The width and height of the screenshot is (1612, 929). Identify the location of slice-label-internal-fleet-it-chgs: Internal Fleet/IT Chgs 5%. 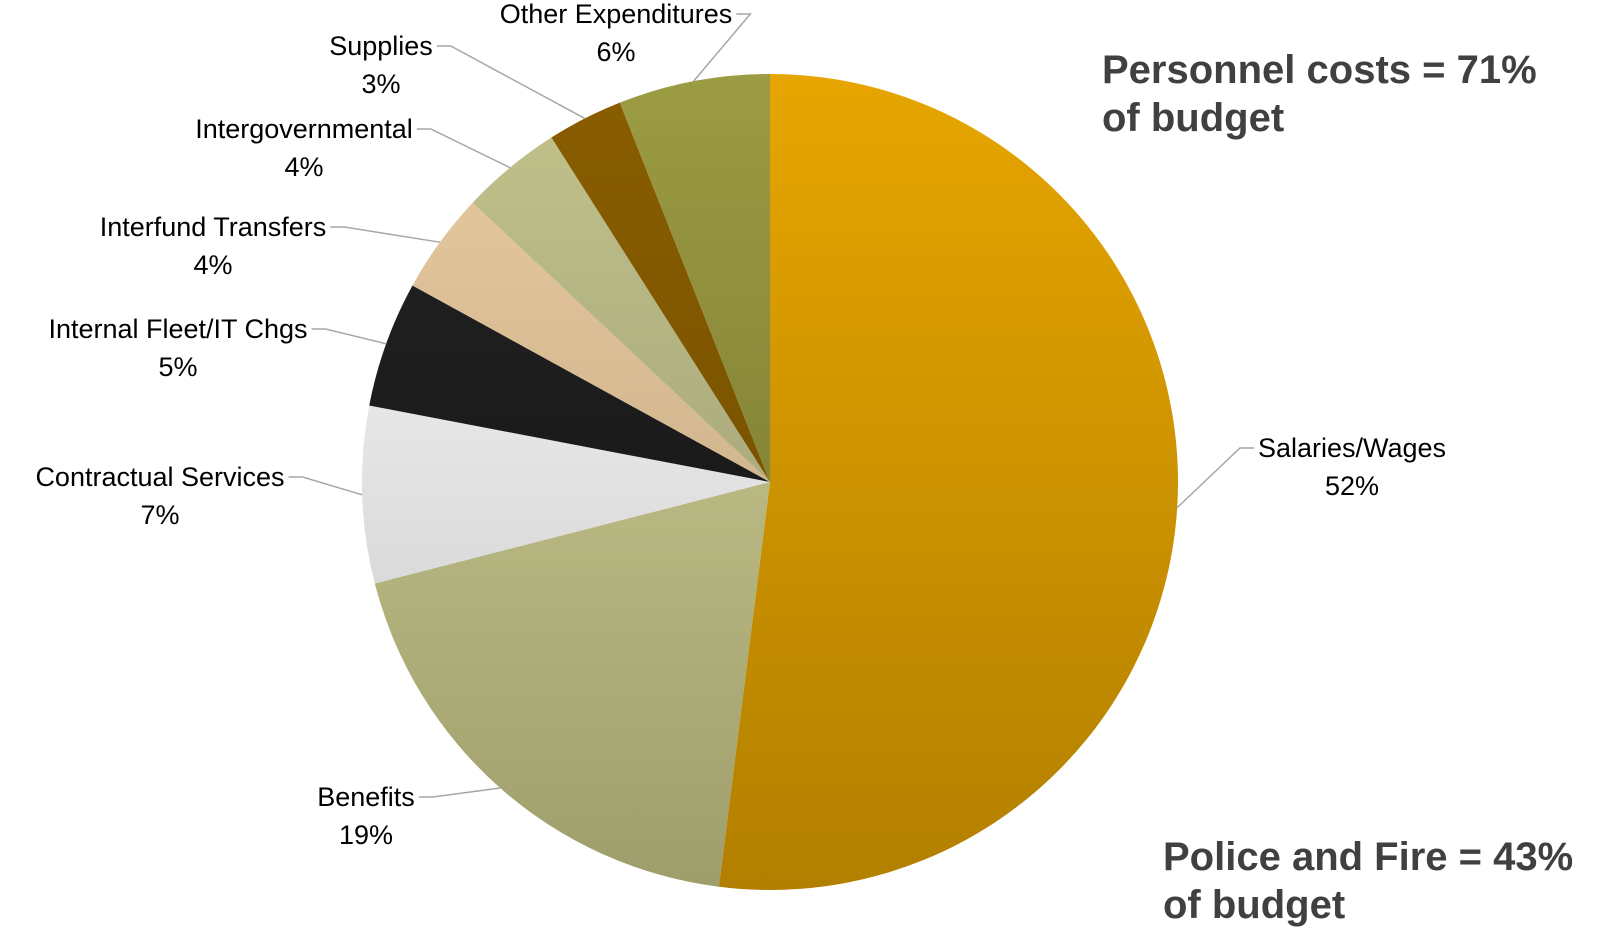
(177, 348).